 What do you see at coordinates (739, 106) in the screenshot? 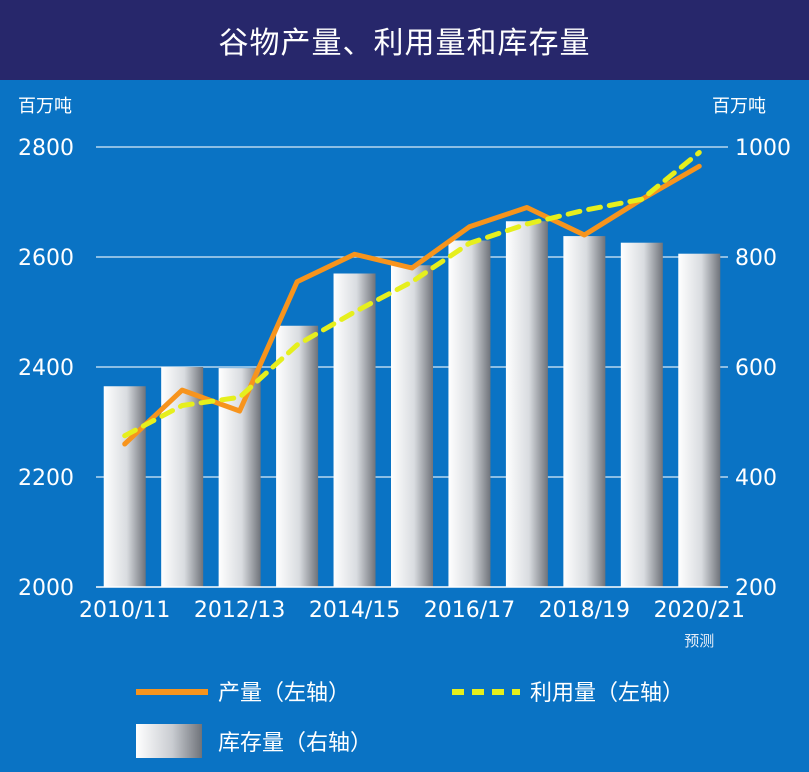
I see `right-unit-label: 百万吨` at bounding box center [739, 106].